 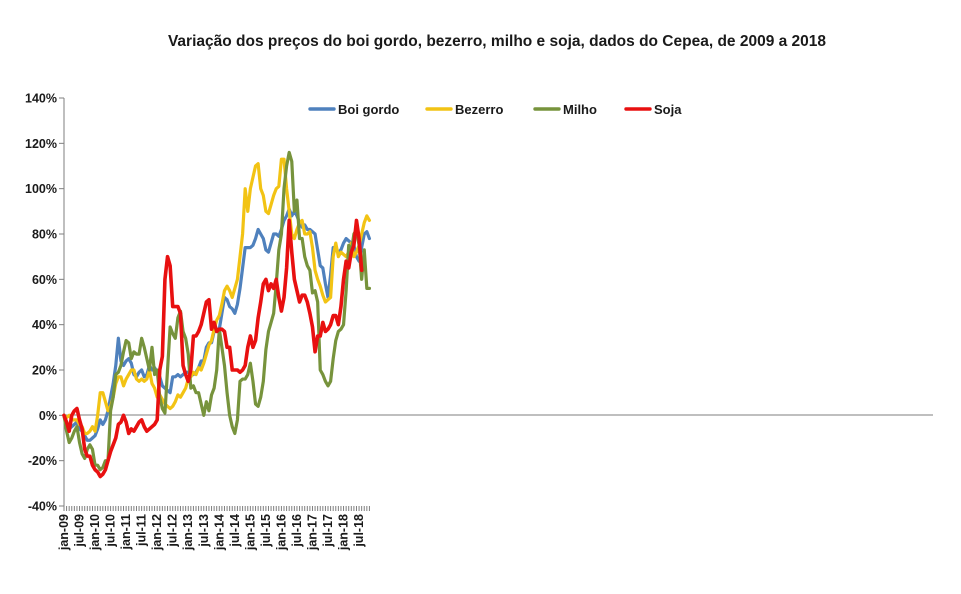 What do you see at coordinates (368, 109) in the screenshot?
I see `legend-label: Boi gordo` at bounding box center [368, 109].